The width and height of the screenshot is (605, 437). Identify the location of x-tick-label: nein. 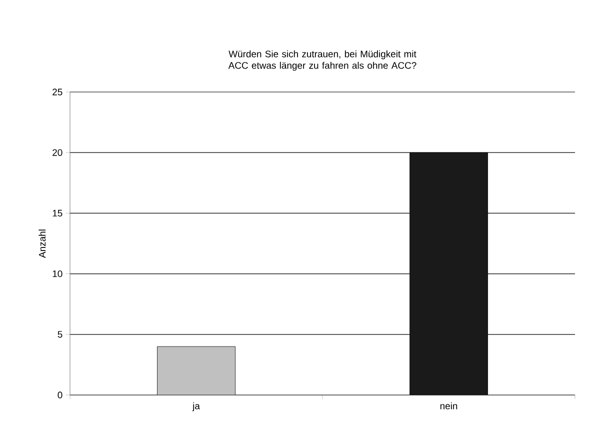
(449, 406).